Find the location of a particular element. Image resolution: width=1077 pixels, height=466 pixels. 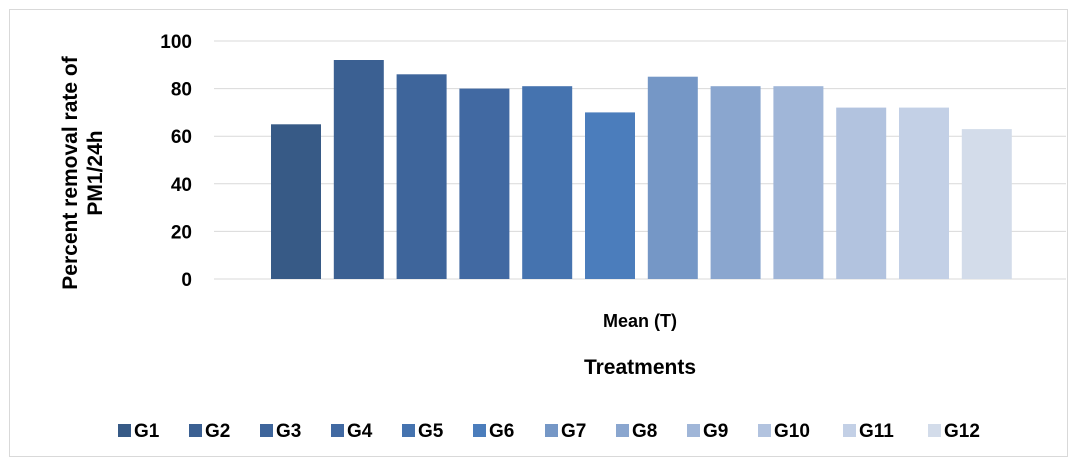

y-tick-label-0: 0 is located at coordinates (186, 280).